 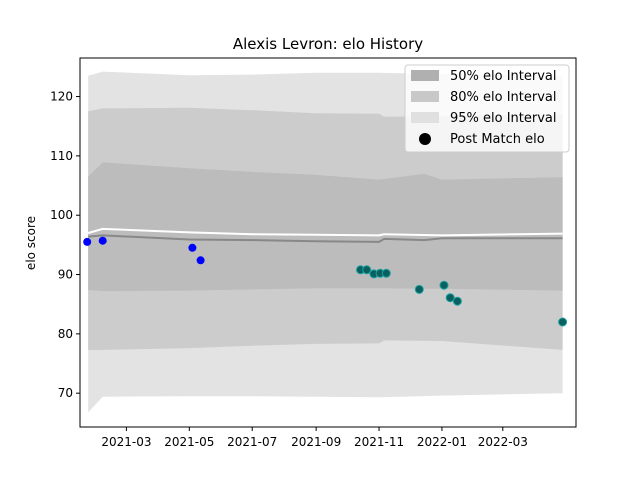 What do you see at coordinates (252, 442) in the screenshot?
I see `x-tick-label: 2021-07` at bounding box center [252, 442].